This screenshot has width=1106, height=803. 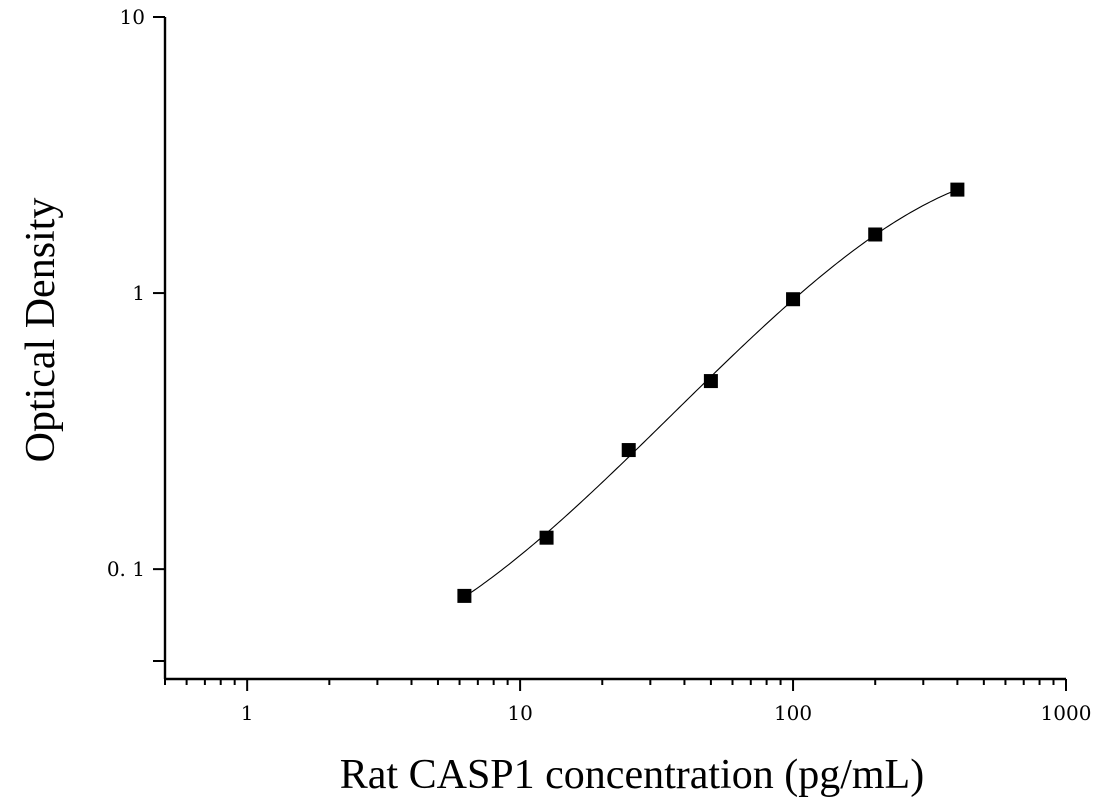 I want to click on y-tick-label: 0. 1, so click(x=126, y=569).